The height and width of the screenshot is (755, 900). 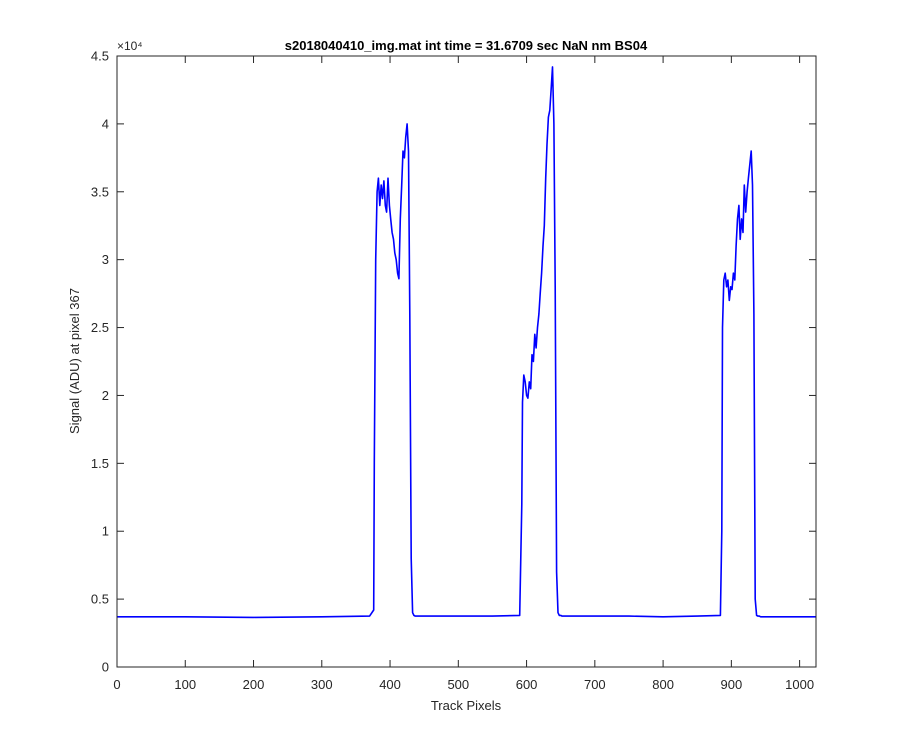 I want to click on x-tick-label: 900, so click(x=732, y=684).